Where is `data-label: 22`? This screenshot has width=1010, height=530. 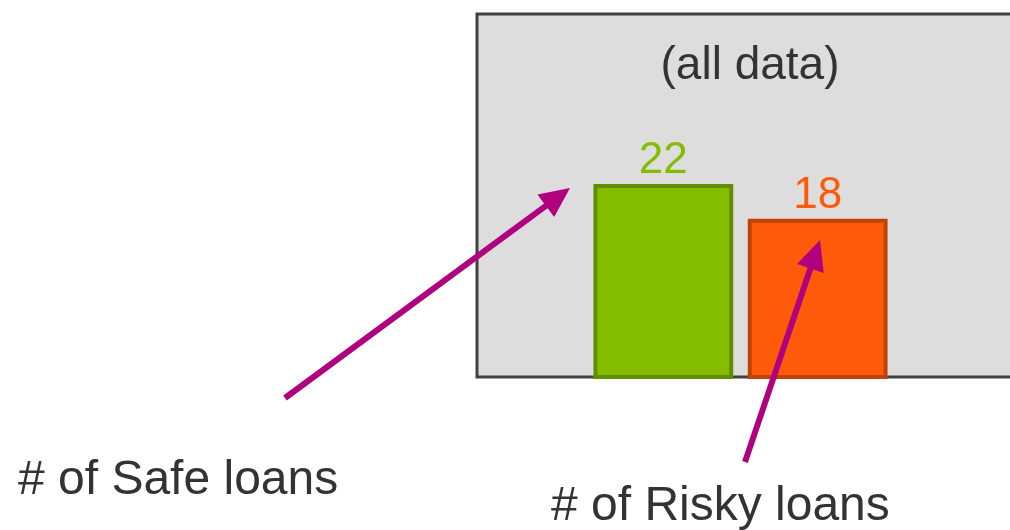
data-label: 22 is located at coordinates (663, 157).